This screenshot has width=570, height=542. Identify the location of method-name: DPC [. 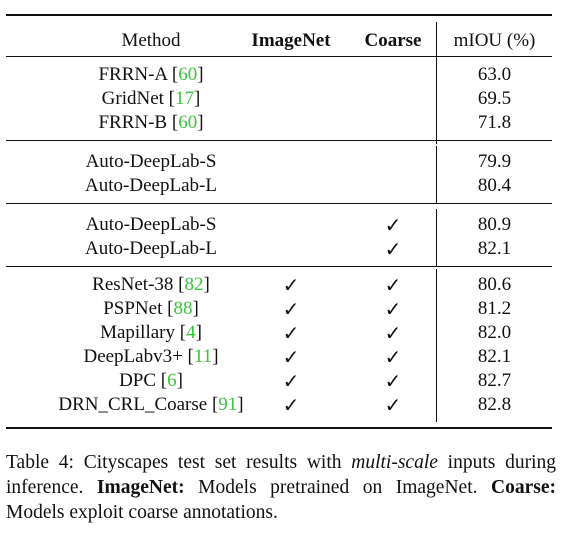
(143, 380).